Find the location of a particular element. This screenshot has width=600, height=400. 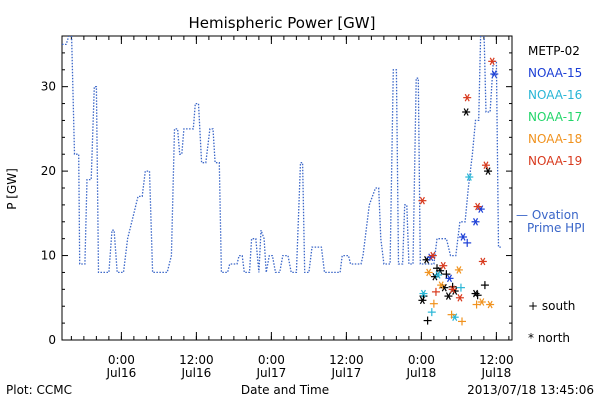

y-tick-label: 20 is located at coordinates (48, 171).